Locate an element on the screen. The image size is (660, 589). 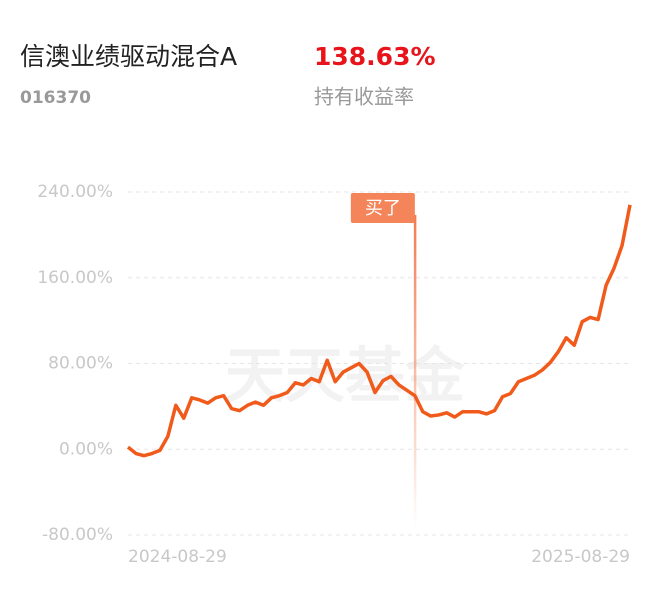
buy-badge is located at coordinates (382, 208).